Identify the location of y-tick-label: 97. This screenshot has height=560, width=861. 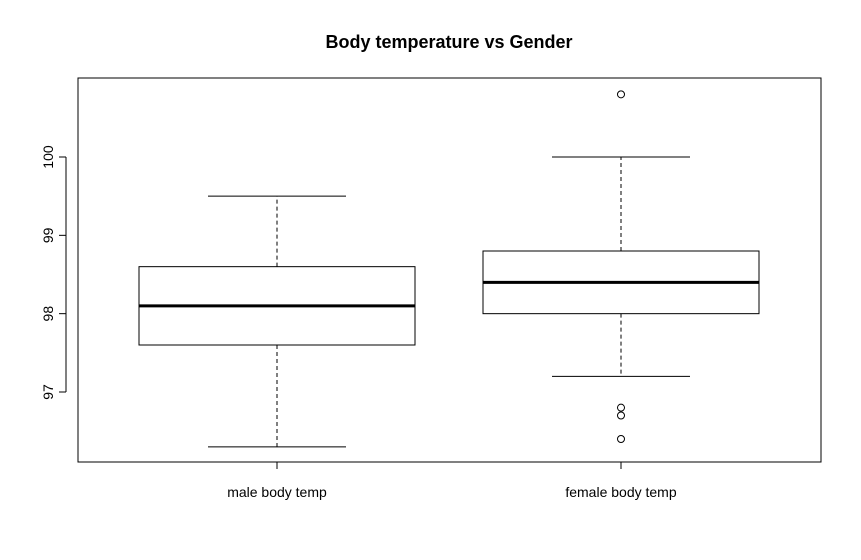
(48, 392).